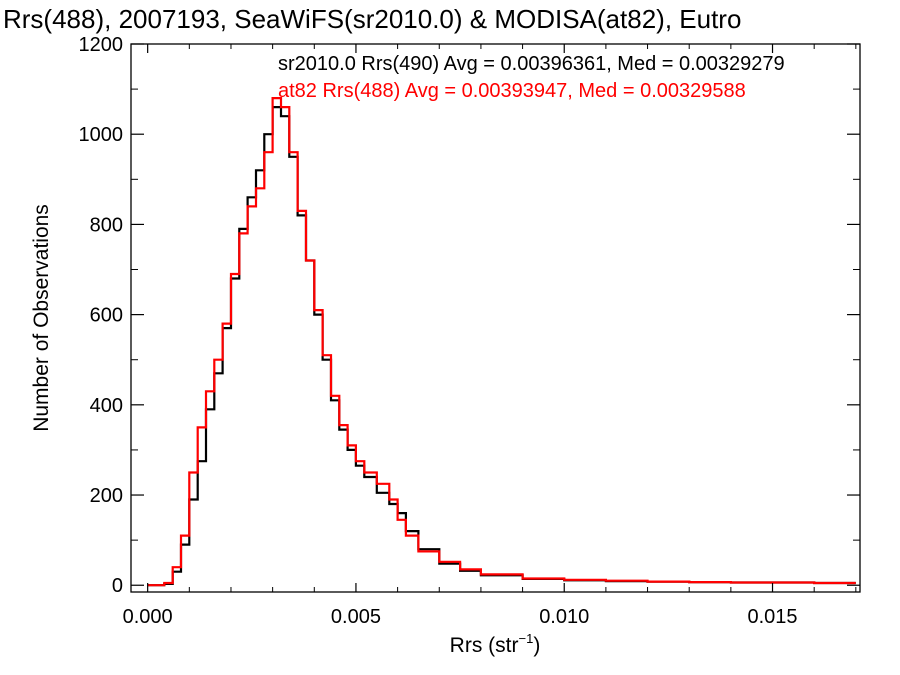  I want to click on y-tick-label: 1000, so click(101, 135).